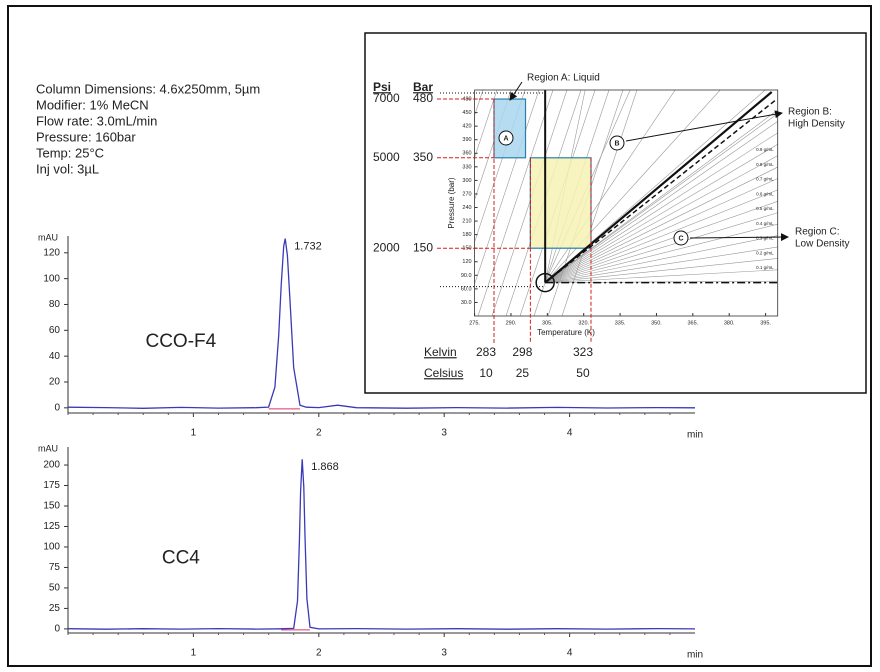  Describe the element at coordinates (423, 247) in the screenshot. I see `bar-label: 150` at that location.